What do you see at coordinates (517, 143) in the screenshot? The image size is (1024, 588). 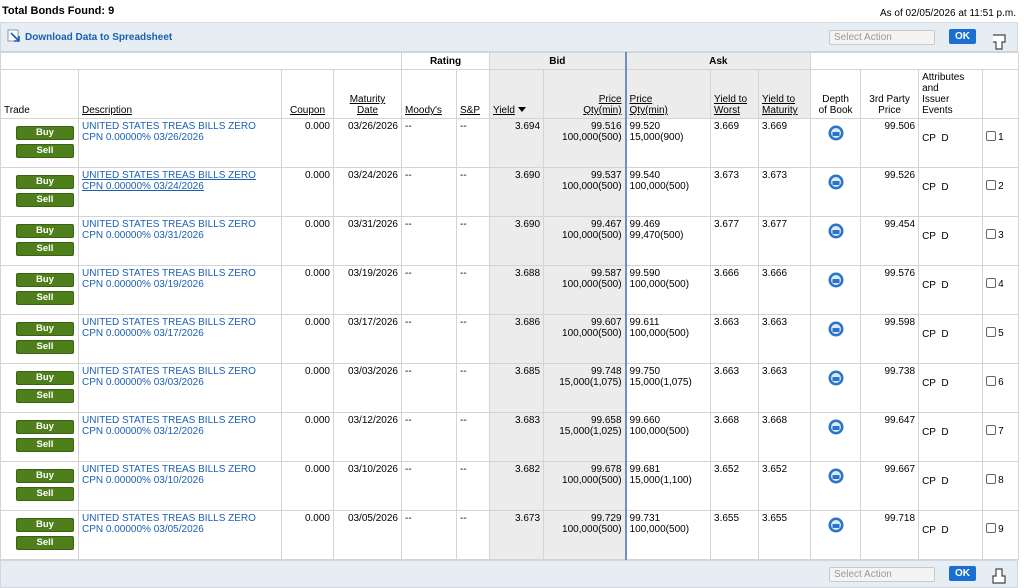 I see `bid-yield: 3.694` at bounding box center [517, 143].